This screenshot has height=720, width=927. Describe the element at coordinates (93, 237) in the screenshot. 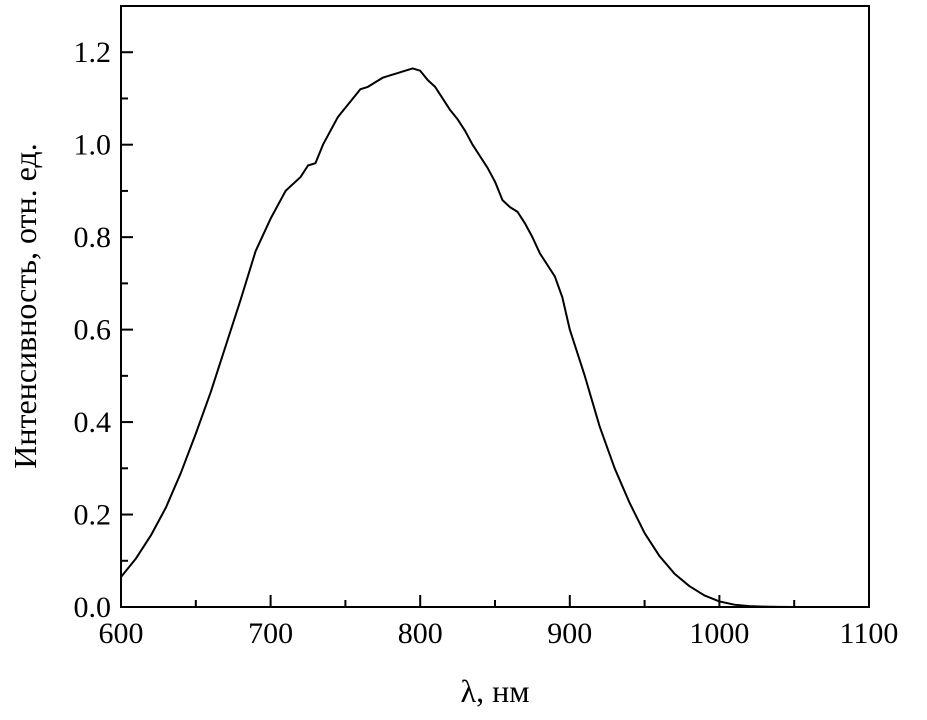

I see `y-tick-label: 0.8` at that location.